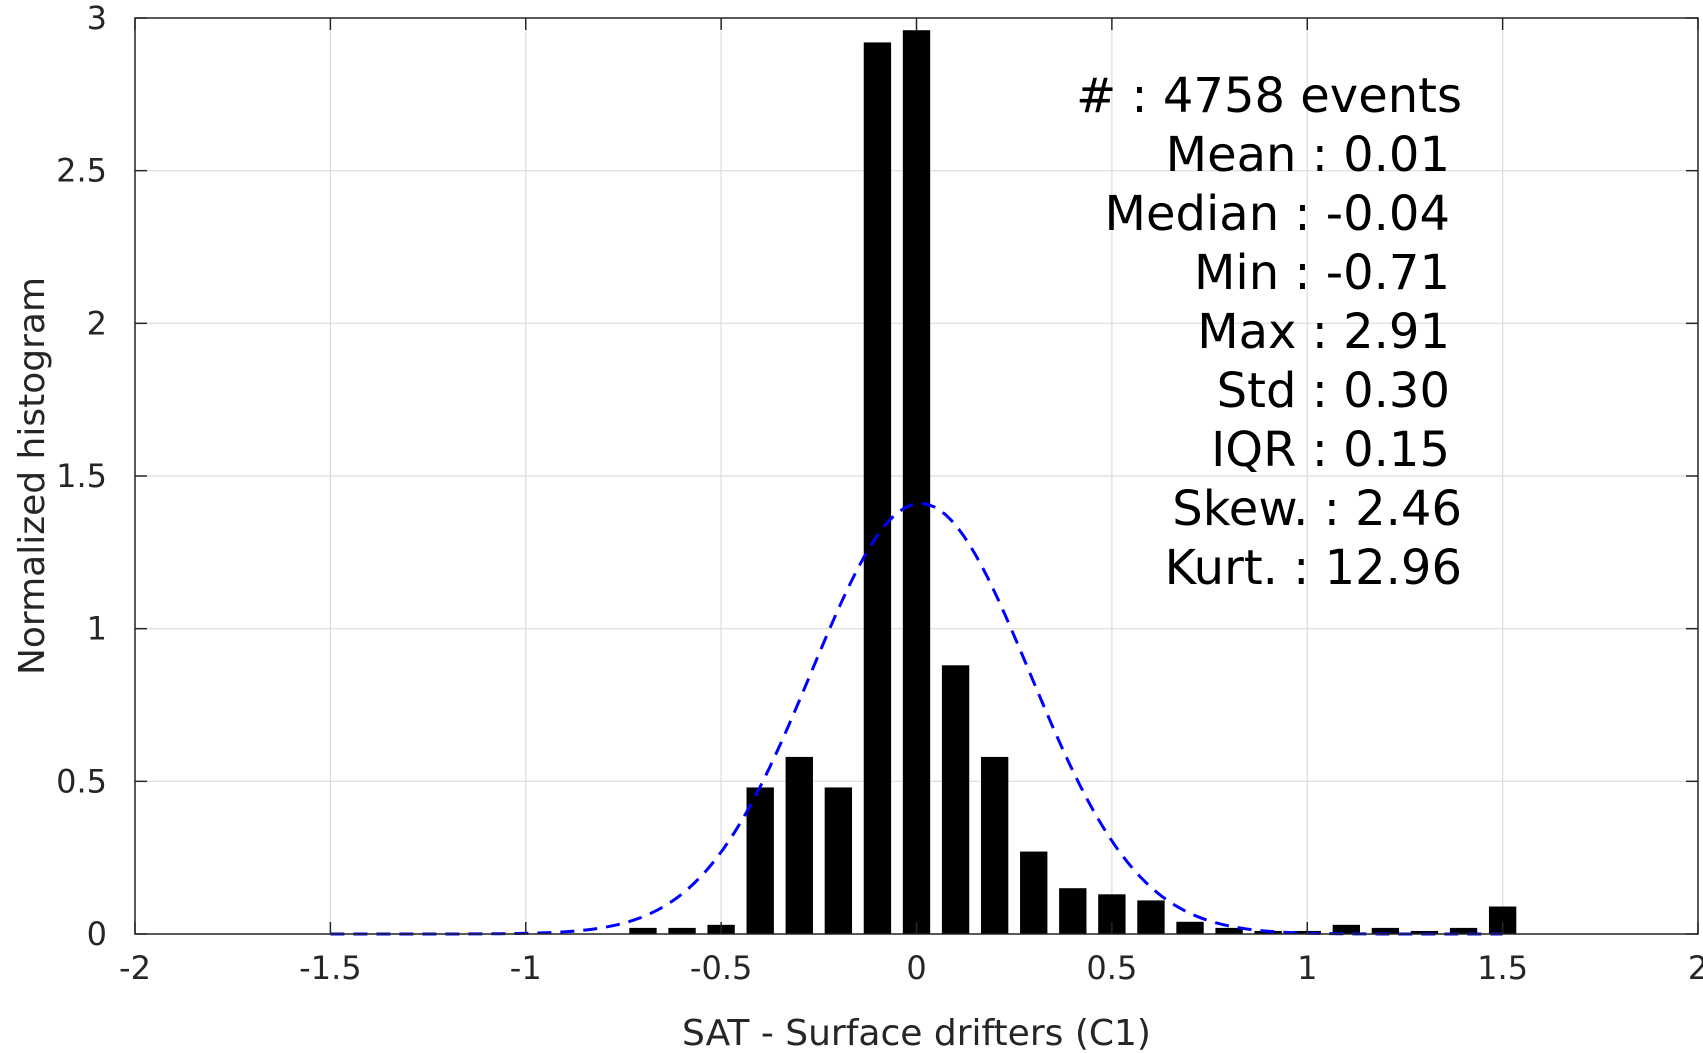  Describe the element at coordinates (32, 476) in the screenshot. I see `y-axis-label: Normalized histogram` at that location.